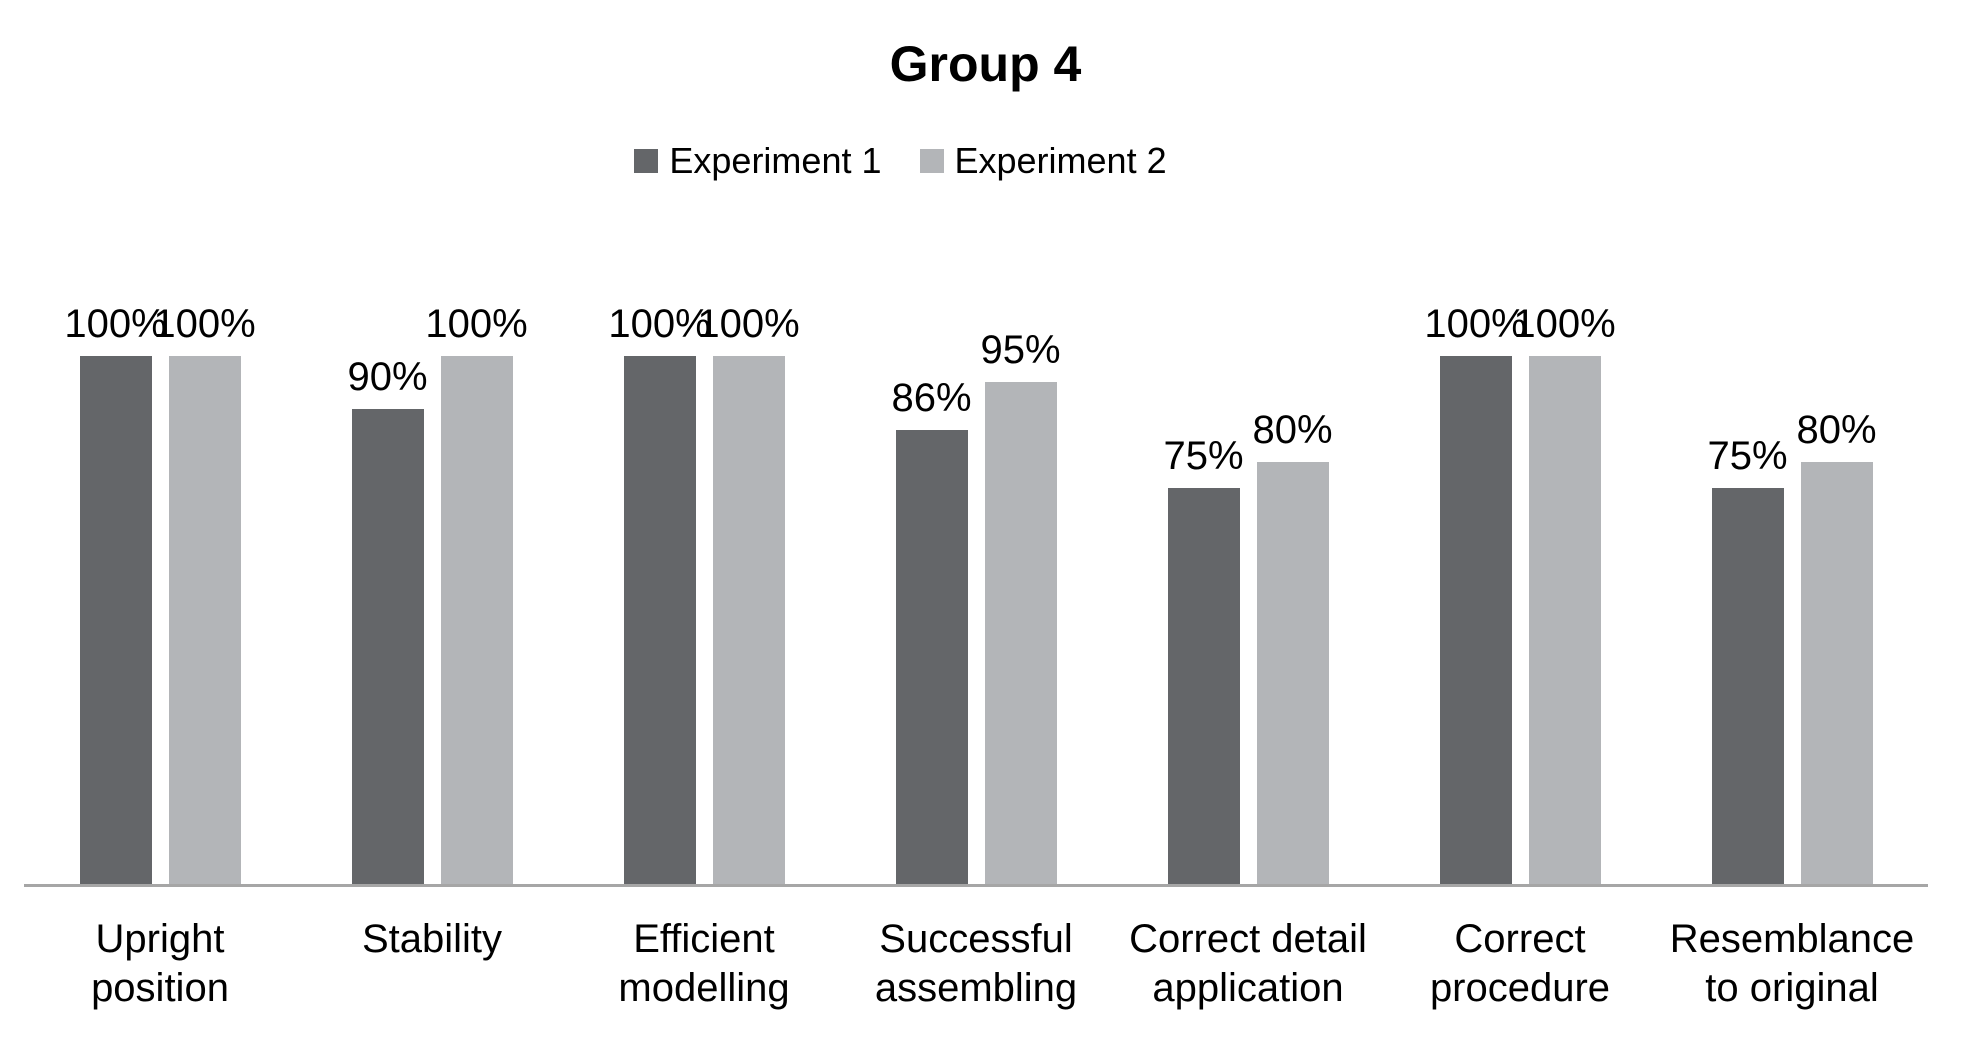 Image resolution: width=1971 pixels, height=1052 pixels. I want to click on legend-item-experiment-1: Experiment 1, so click(758, 160).